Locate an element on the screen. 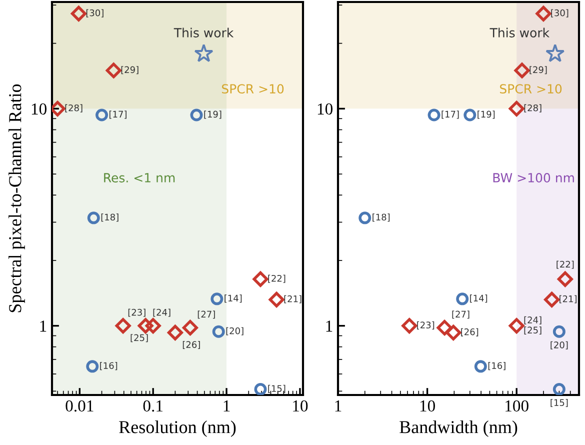 Image resolution: width=585 pixels, height=445 pixels. x-tick-label: 0.01 is located at coordinates (80, 406).